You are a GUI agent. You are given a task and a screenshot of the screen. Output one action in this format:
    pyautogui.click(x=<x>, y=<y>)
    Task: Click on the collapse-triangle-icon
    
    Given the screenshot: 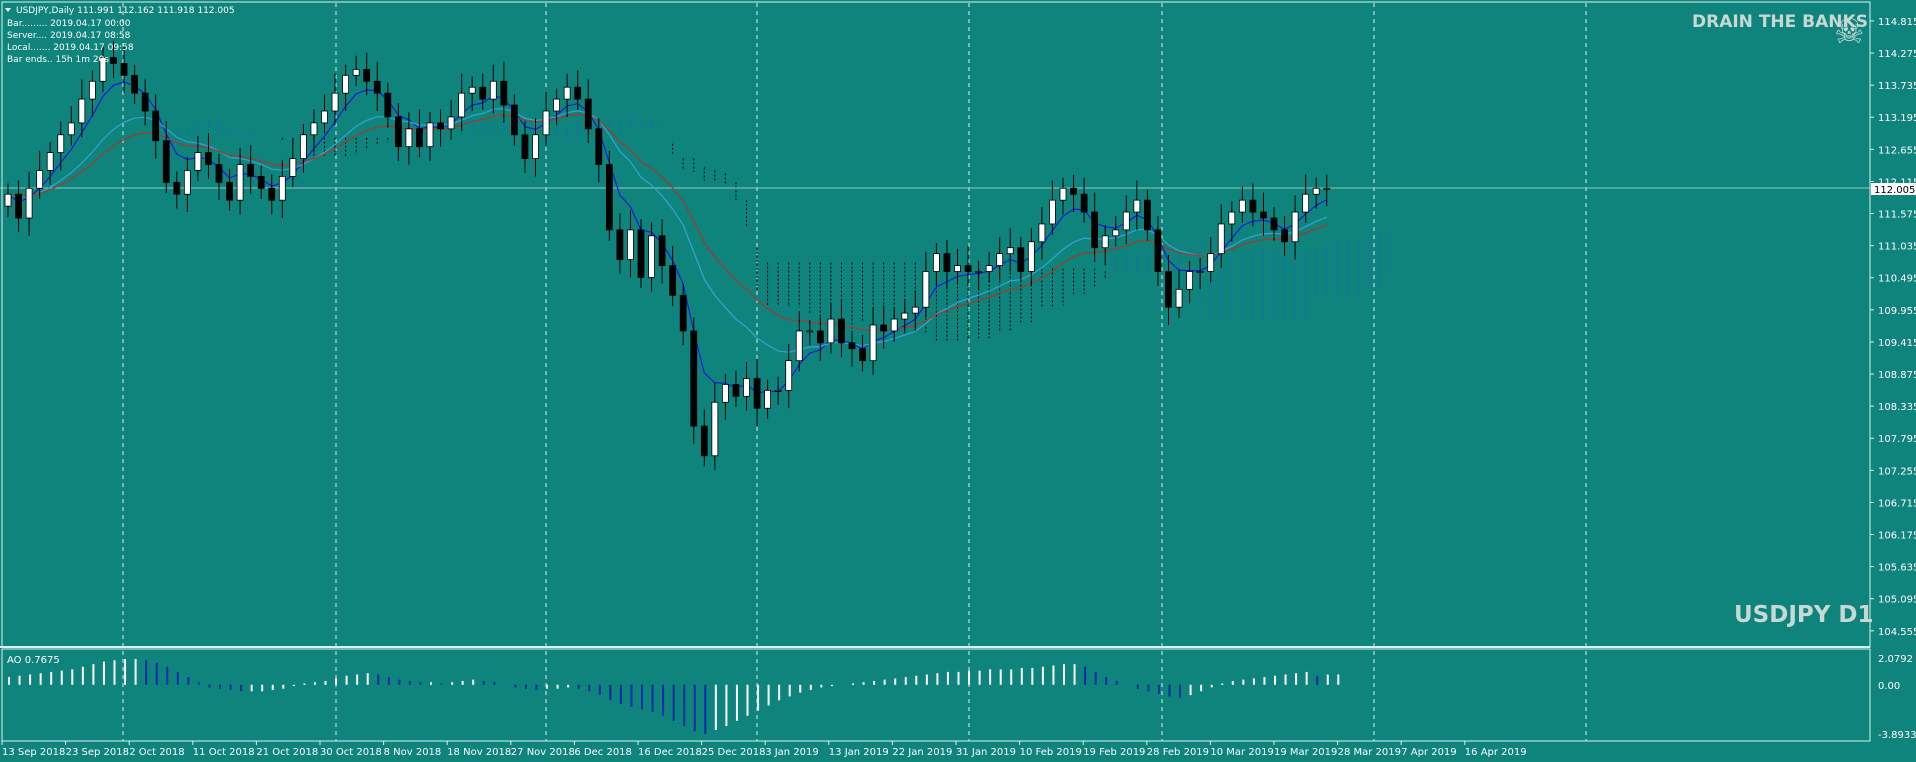 What is the action you would take?
    pyautogui.click(x=8, y=10)
    